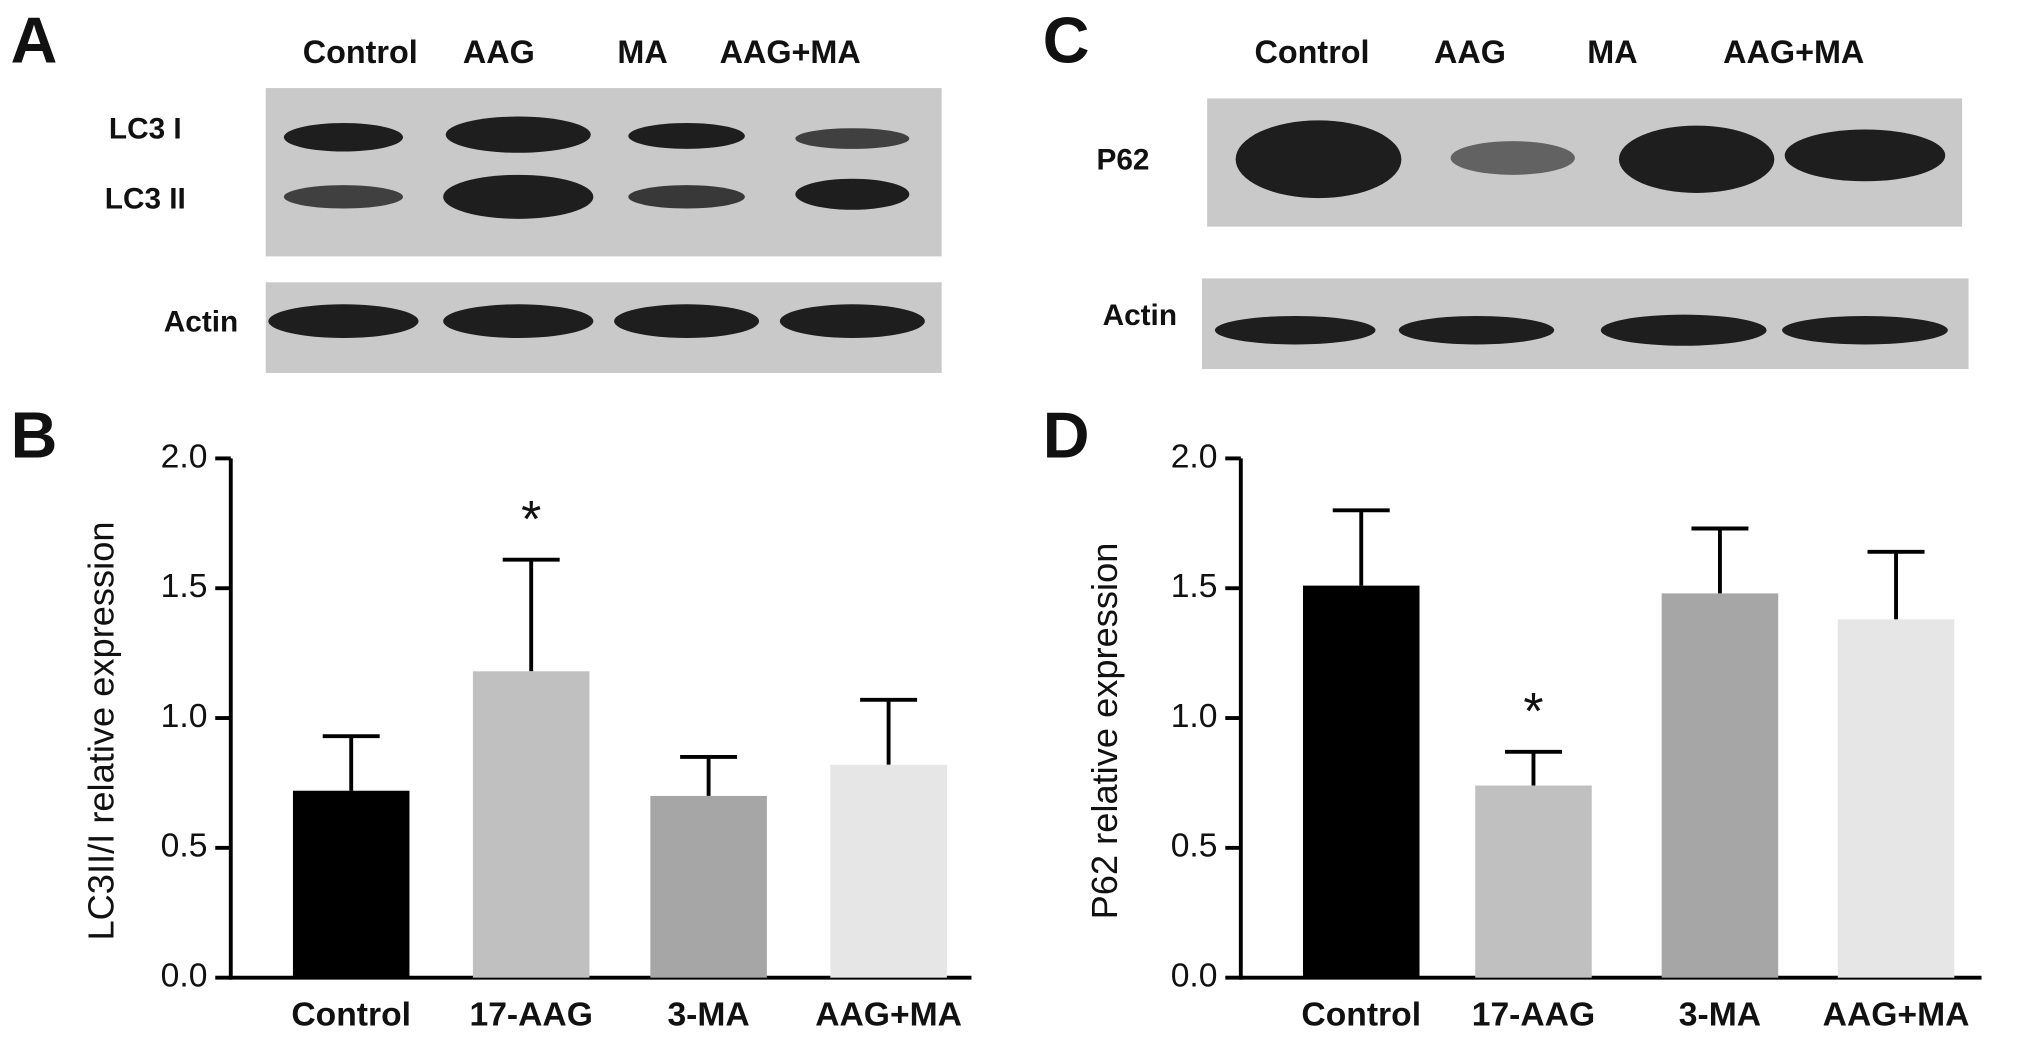  Describe the element at coordinates (1122, 160) in the screenshot. I see `row-label: P62` at that location.